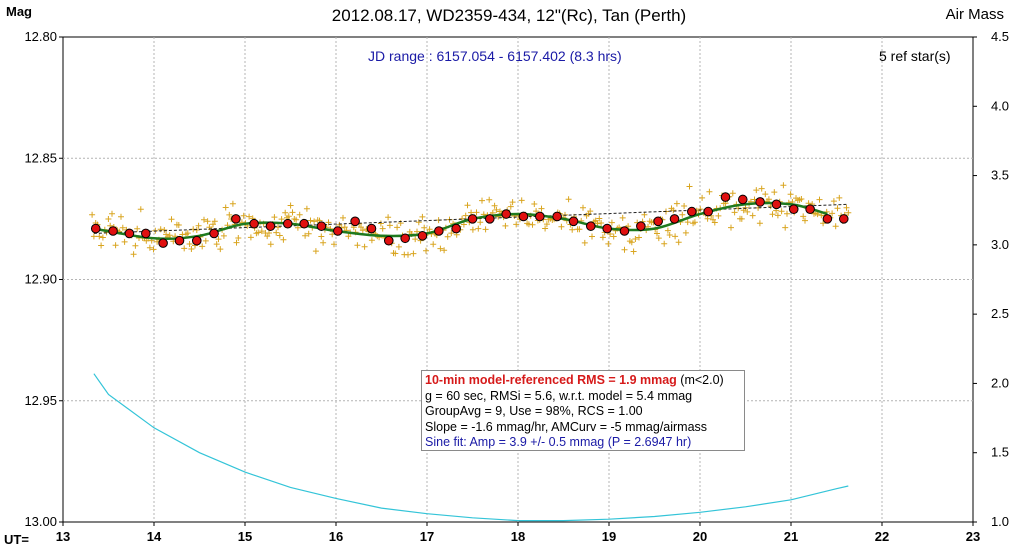  I want to click on y2-tick-label: 4.0, so click(1000, 105).